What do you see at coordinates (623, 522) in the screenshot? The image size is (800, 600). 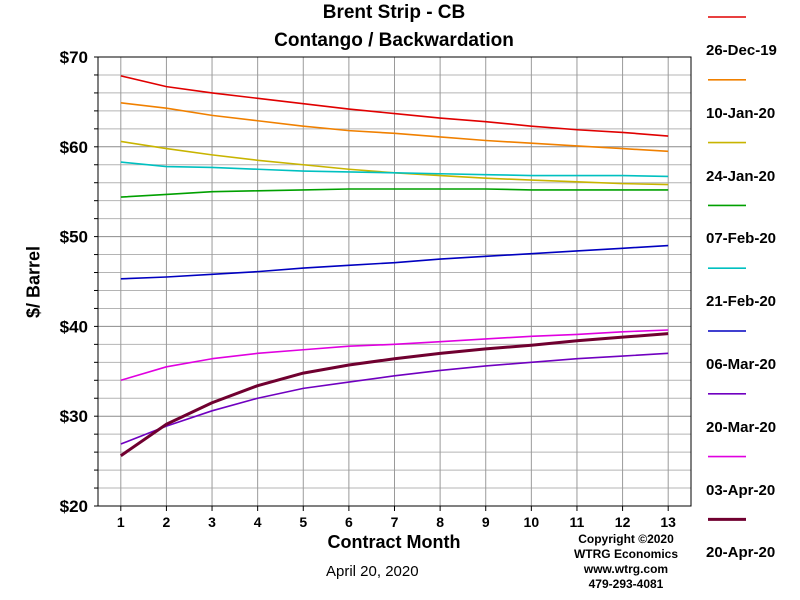 I see `x-tick-label: 12` at bounding box center [623, 522].